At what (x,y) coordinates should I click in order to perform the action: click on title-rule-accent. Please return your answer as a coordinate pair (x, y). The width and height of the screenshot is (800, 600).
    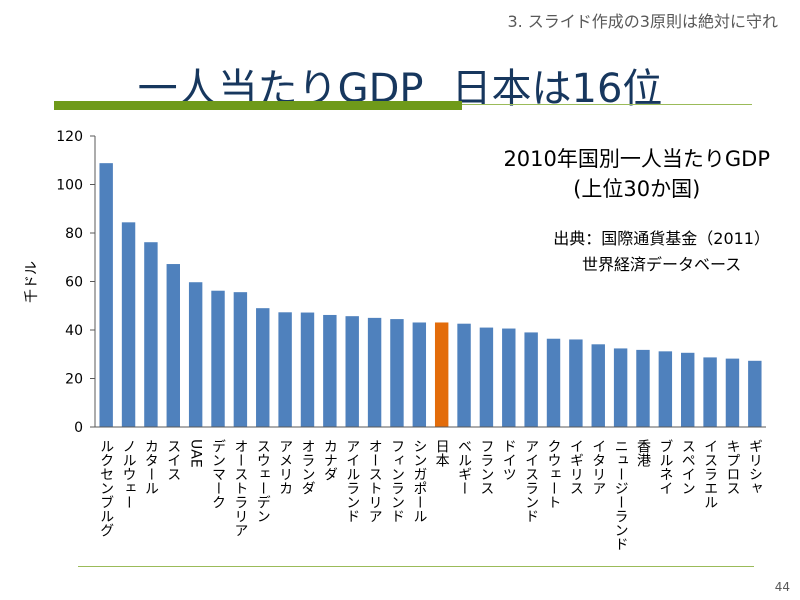
    Looking at the image, I should click on (258, 105).